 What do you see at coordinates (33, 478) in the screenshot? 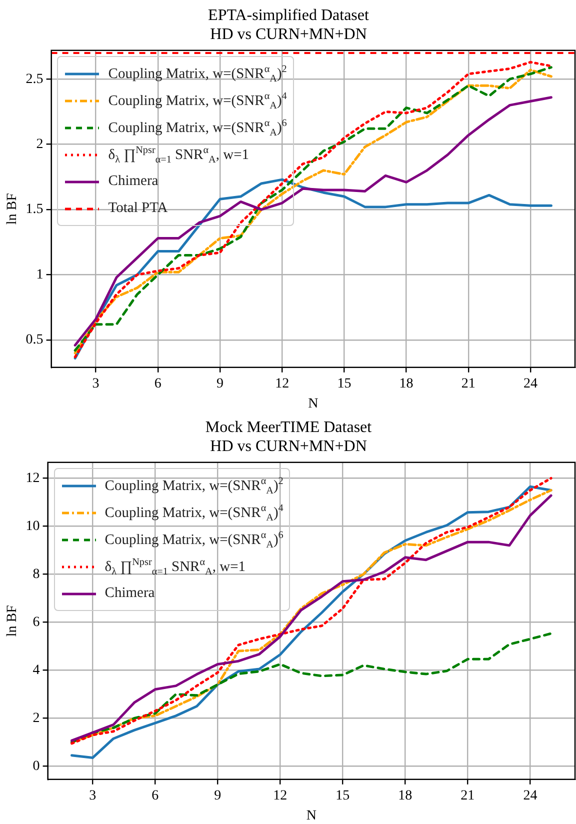
I see `y-tick-label: 12` at bounding box center [33, 478].